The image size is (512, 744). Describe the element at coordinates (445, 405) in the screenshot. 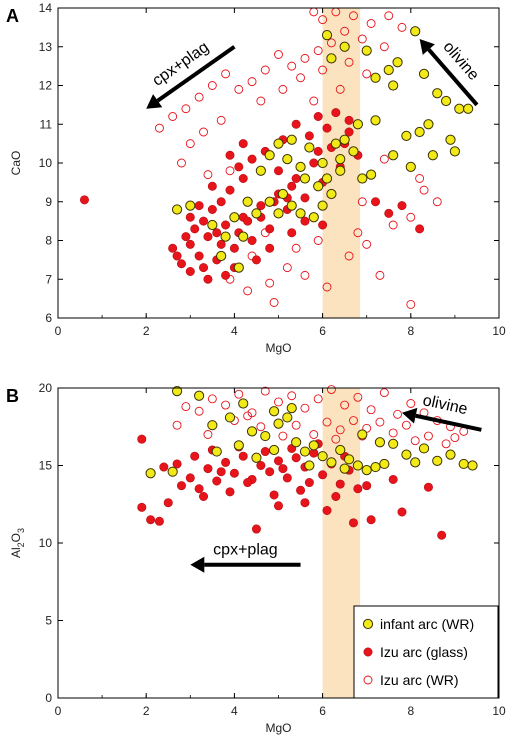

I see `arrow-label: olivine` at that location.